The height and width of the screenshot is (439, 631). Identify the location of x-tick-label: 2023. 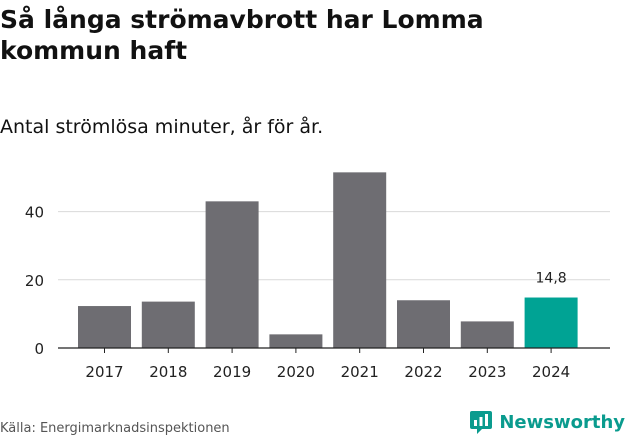
(487, 372).